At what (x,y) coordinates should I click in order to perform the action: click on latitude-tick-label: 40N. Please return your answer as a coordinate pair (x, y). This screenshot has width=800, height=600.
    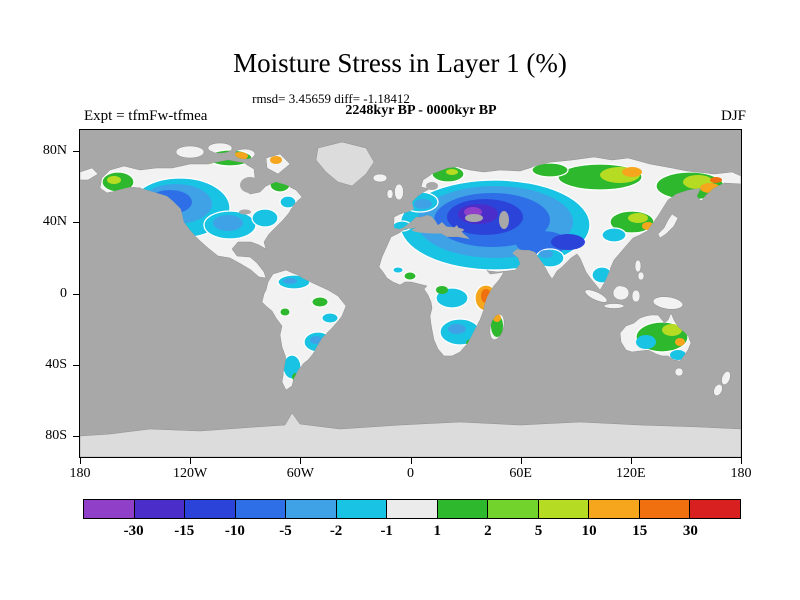
    Looking at the image, I should click on (54, 222).